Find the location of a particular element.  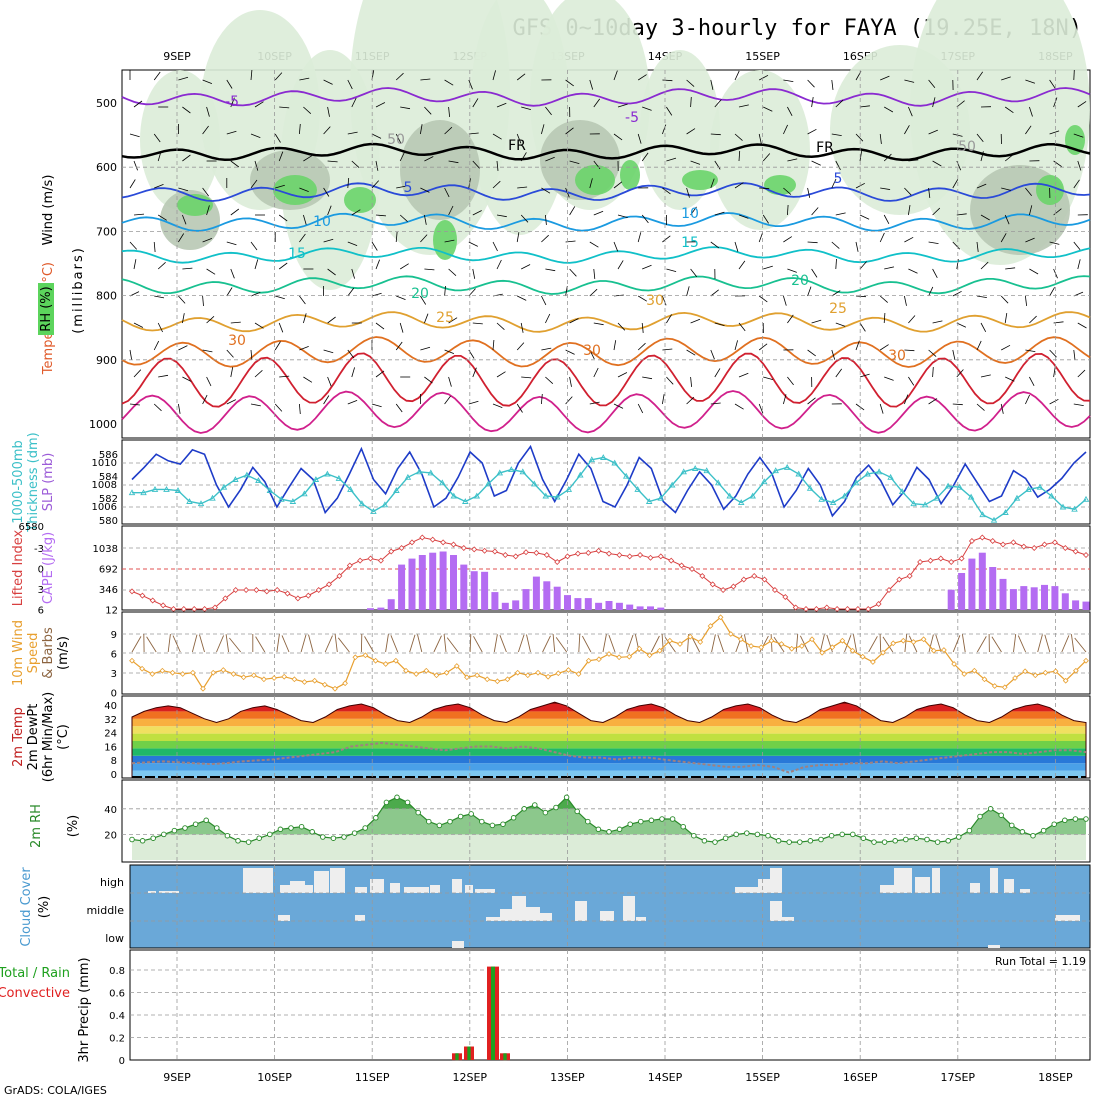

thickness-tick: 580 is located at coordinates (108, 521).